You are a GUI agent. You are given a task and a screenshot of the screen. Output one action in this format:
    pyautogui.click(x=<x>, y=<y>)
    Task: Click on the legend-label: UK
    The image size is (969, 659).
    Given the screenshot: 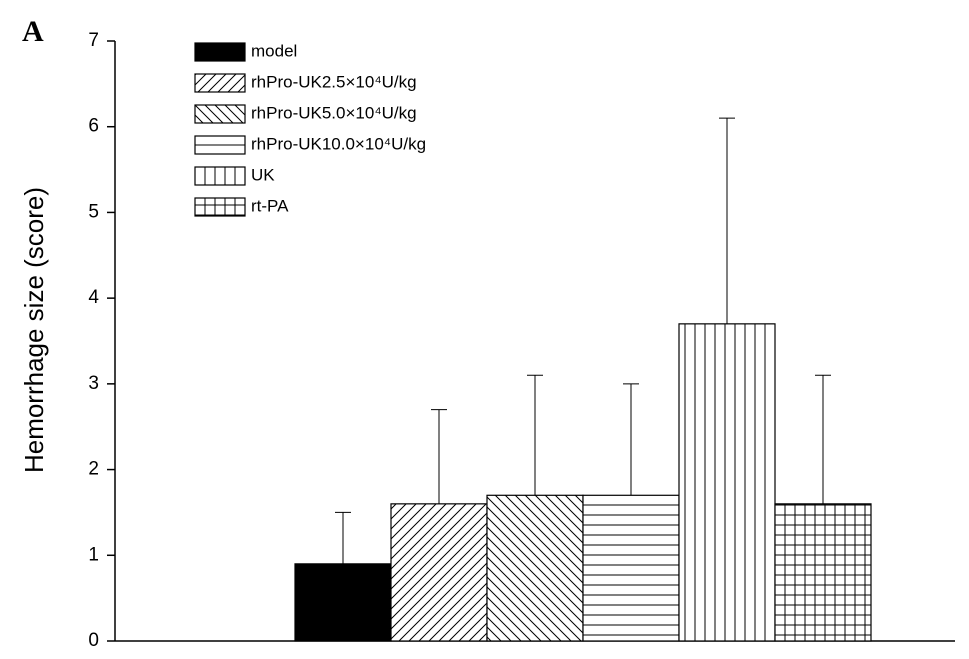 What is the action you would take?
    pyautogui.click(x=263, y=174)
    